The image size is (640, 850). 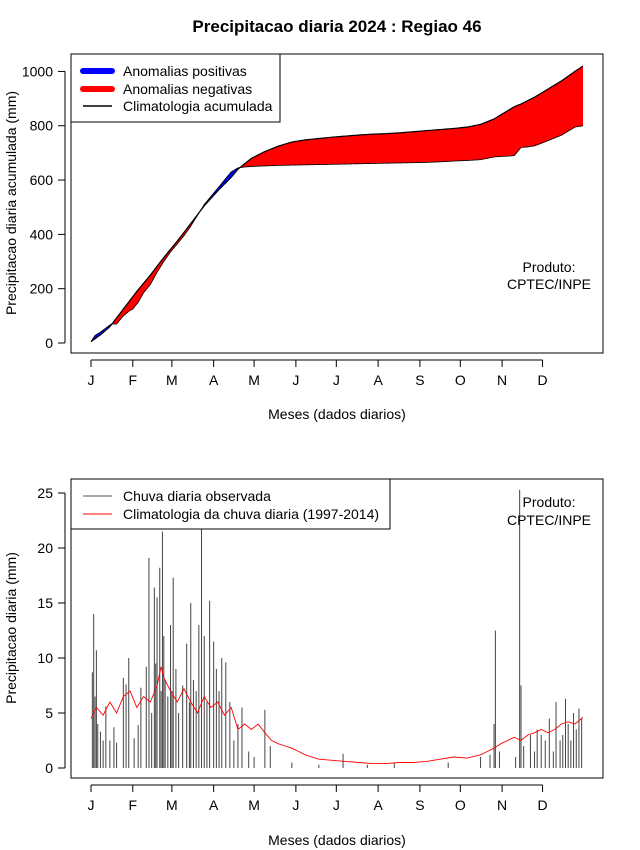 What do you see at coordinates (336, 26) in the screenshot?
I see `chart-title: Precipitacao diaria 2024 : Regiao 46` at bounding box center [336, 26].